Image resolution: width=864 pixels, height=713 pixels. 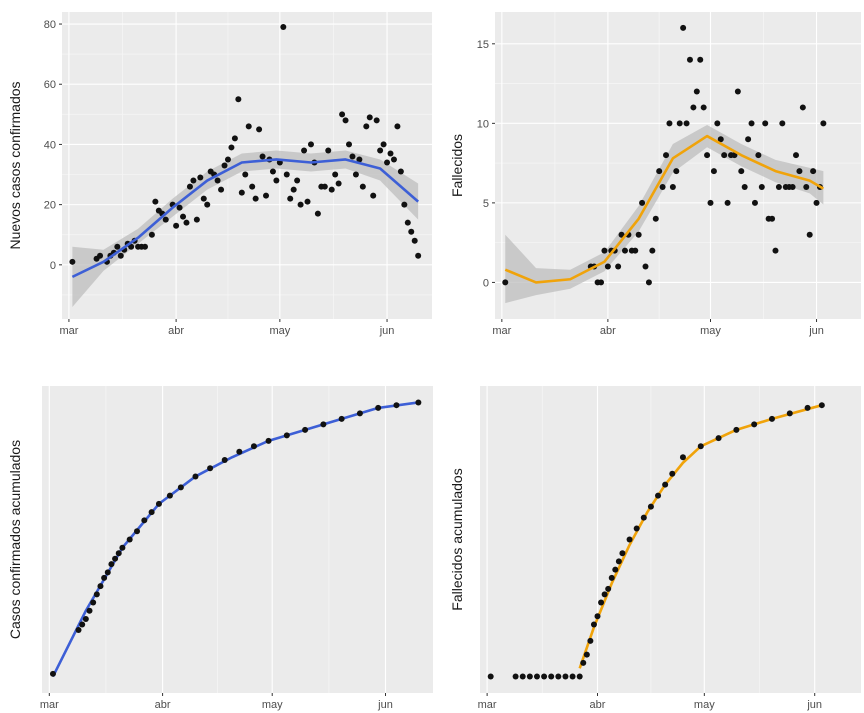 I want to click on y-tick-label: 5, so click(x=486, y=204).